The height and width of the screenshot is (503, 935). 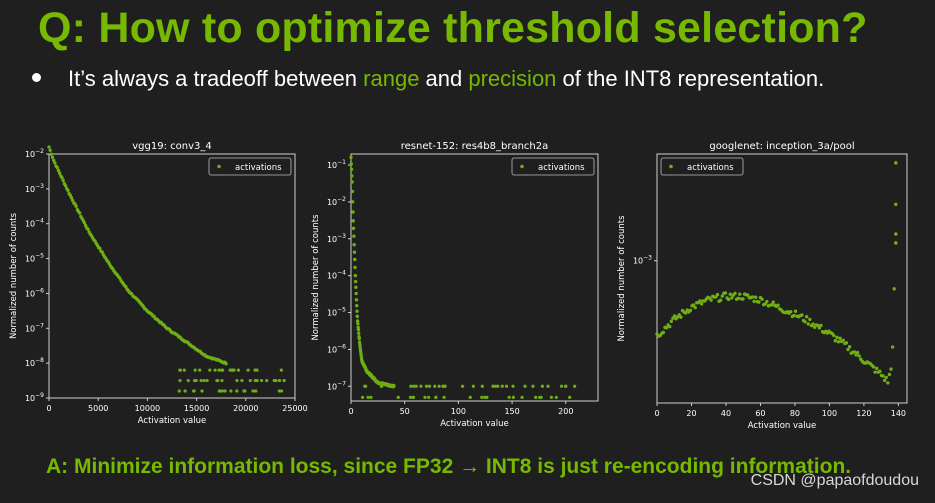 What do you see at coordinates (898, 413) in the screenshot?
I see `x-tick-label: 140` at bounding box center [898, 413].